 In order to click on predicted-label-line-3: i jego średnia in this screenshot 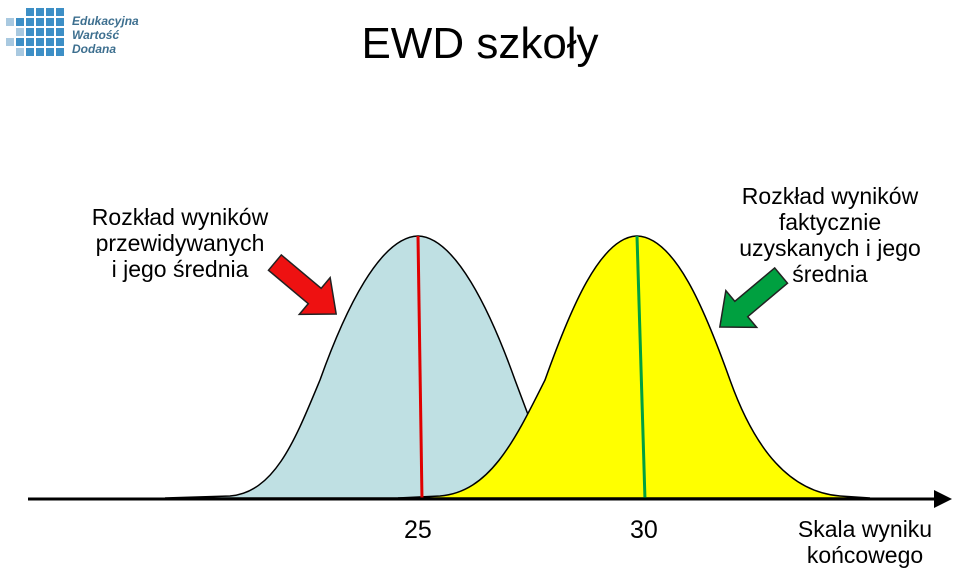, I will do `click(180, 269)`.